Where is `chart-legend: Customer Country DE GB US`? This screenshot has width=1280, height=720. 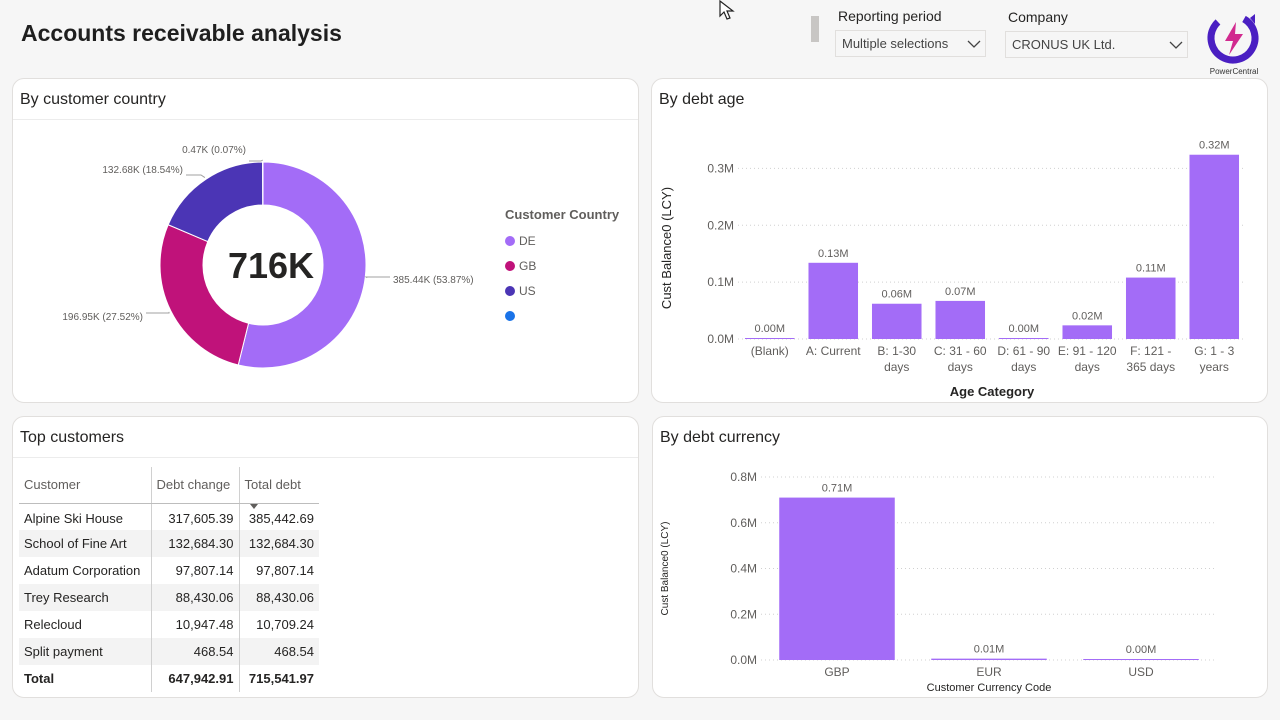
chart-legend: Customer Country DE GB US is located at coordinates (562, 267).